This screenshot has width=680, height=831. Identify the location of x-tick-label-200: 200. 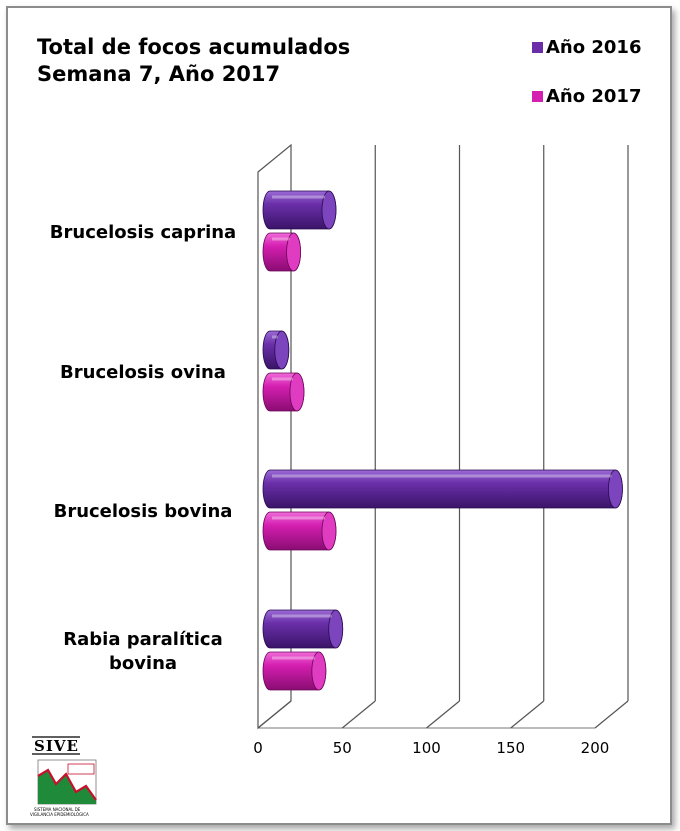
(595, 748).